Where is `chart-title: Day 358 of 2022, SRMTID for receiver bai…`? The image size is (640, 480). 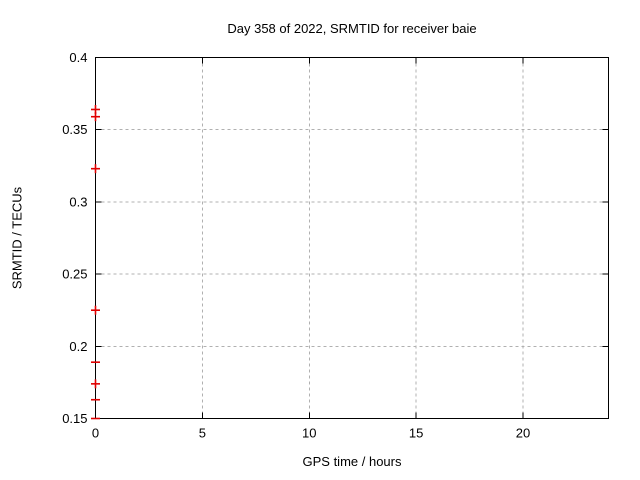 chart-title: Day 358 of 2022, SRMTID for receiver bai… is located at coordinates (352, 28).